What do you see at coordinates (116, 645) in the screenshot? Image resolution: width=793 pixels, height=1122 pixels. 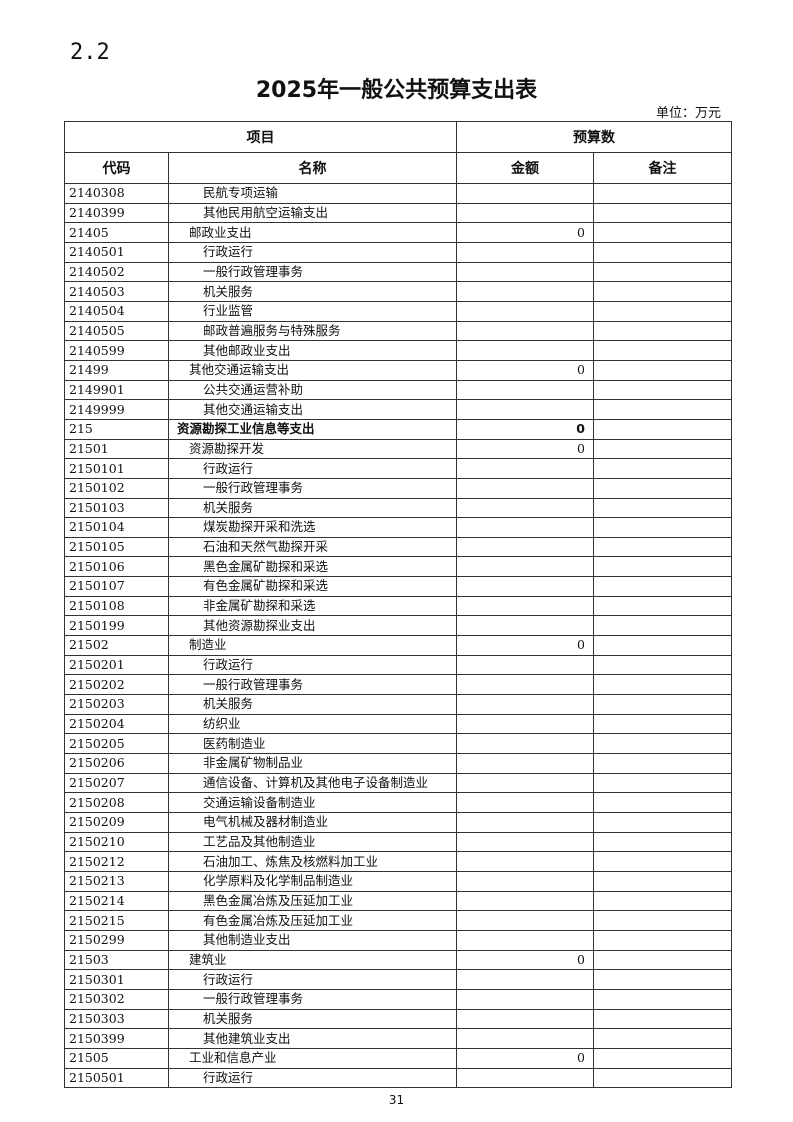 I see `row-code: 21502` at bounding box center [116, 645].